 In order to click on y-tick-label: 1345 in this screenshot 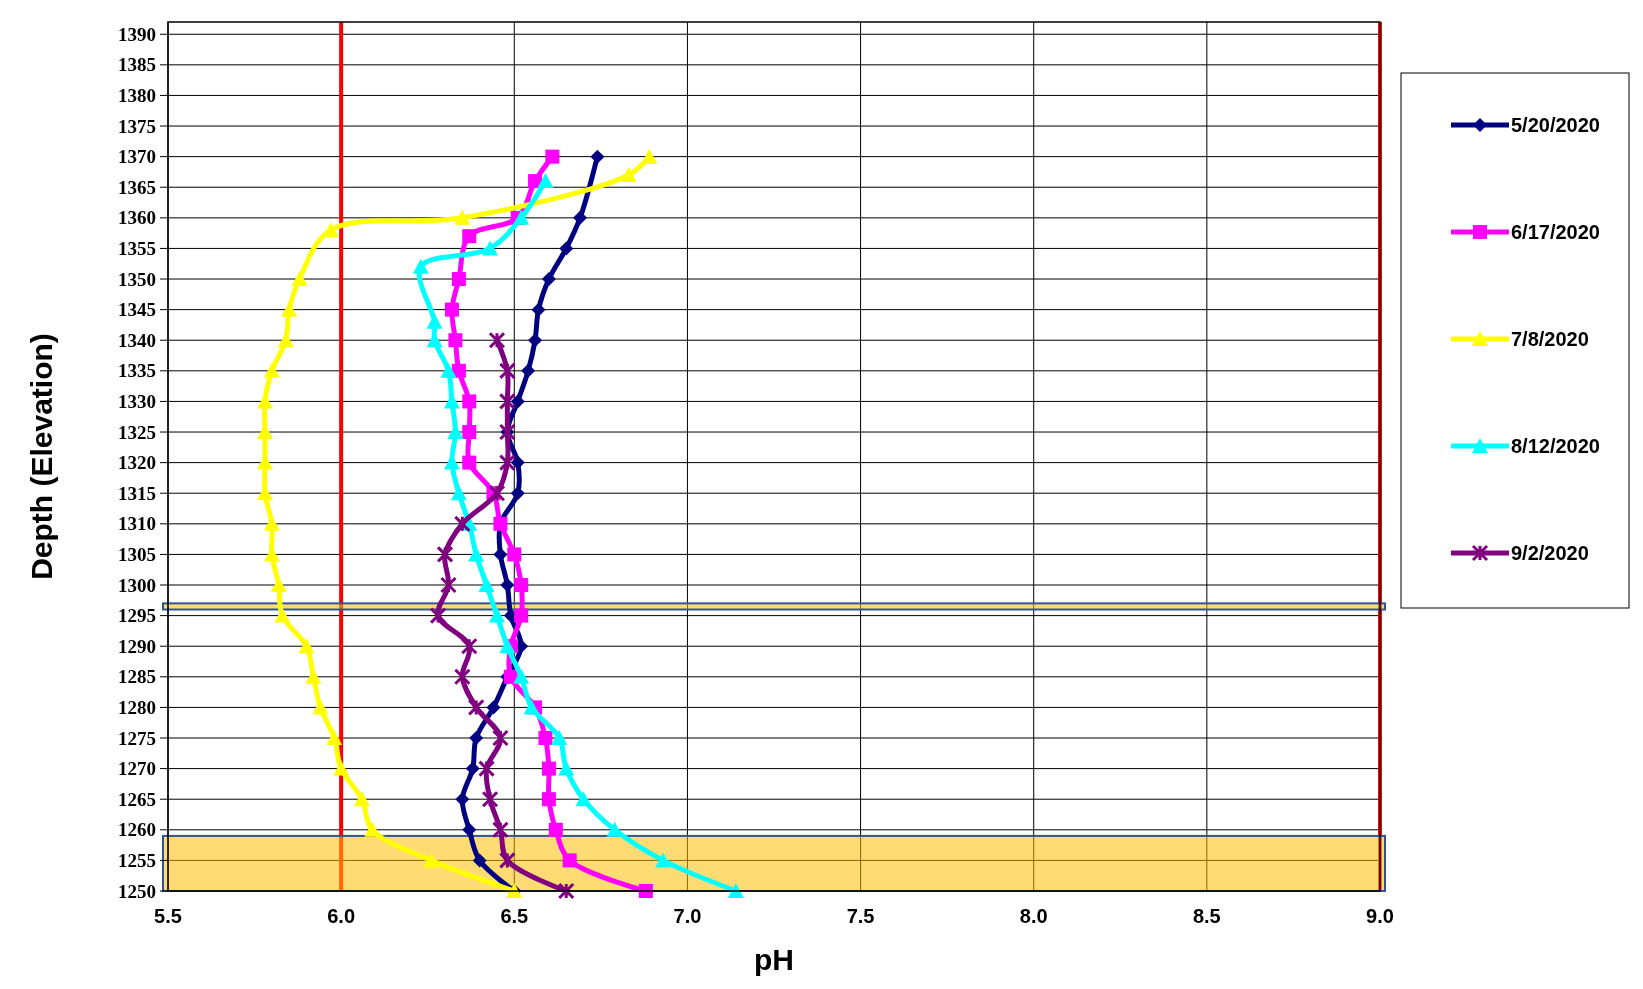, I will do `click(137, 310)`.